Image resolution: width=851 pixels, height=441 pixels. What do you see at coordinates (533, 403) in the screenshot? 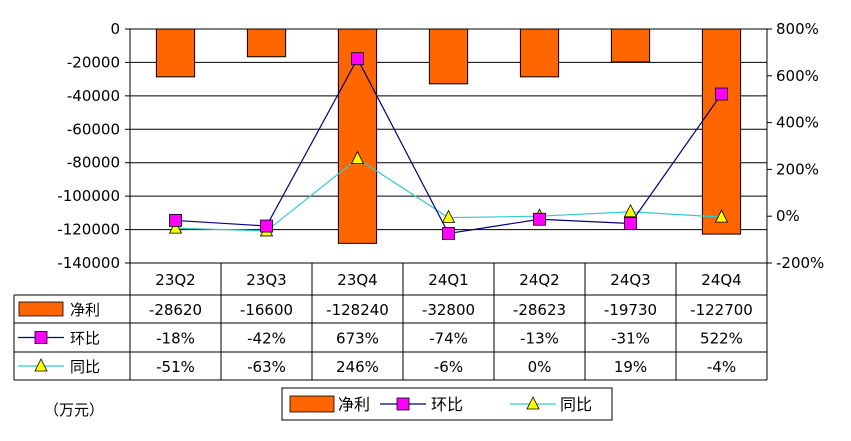
I see `legend-key-yoy-marker` at bounding box center [533, 403].